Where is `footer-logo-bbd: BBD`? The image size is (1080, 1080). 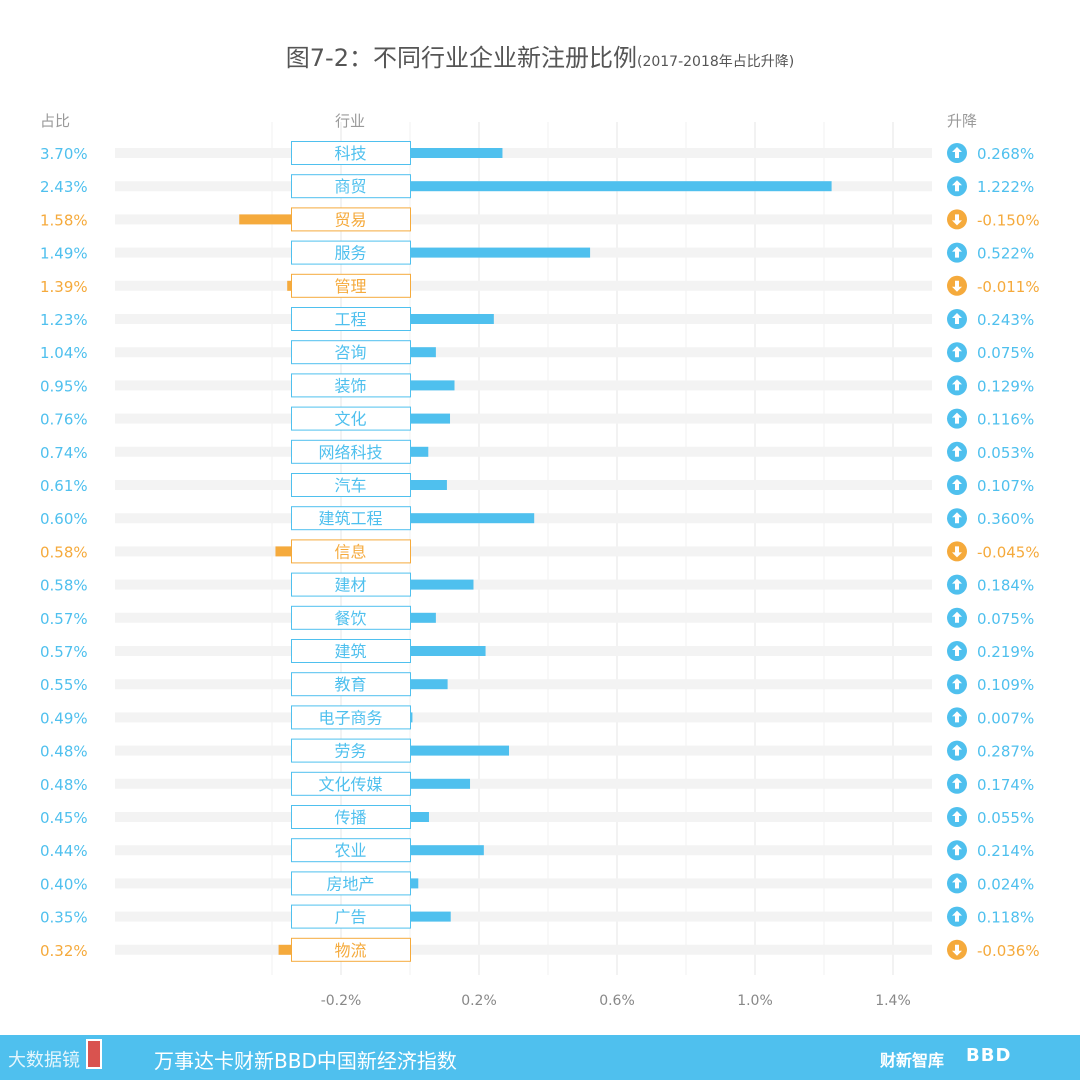 footer-logo-bbd: BBD is located at coordinates (989, 1055).